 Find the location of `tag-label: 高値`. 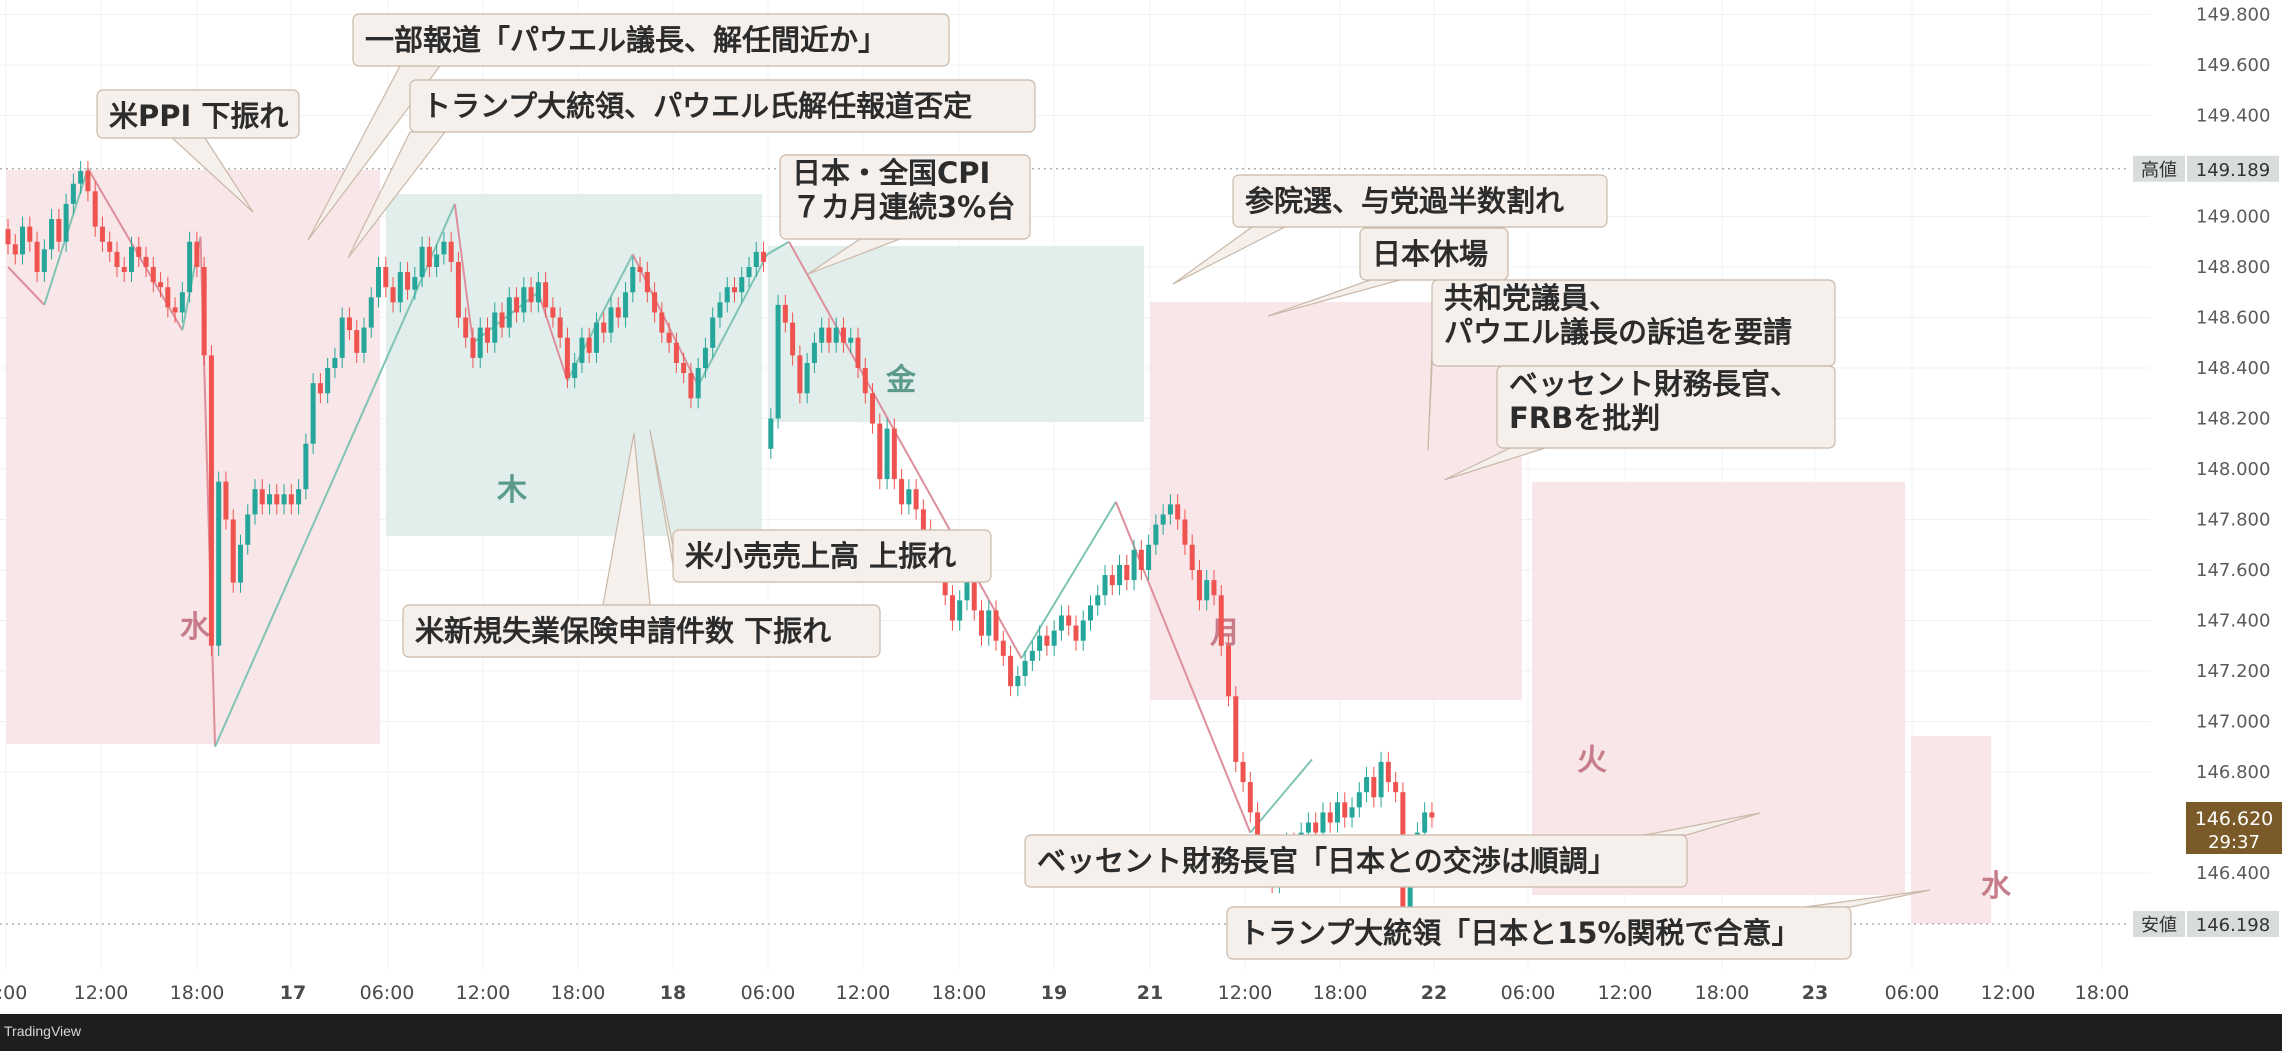

tag-label: 高値 is located at coordinates (2159, 170).